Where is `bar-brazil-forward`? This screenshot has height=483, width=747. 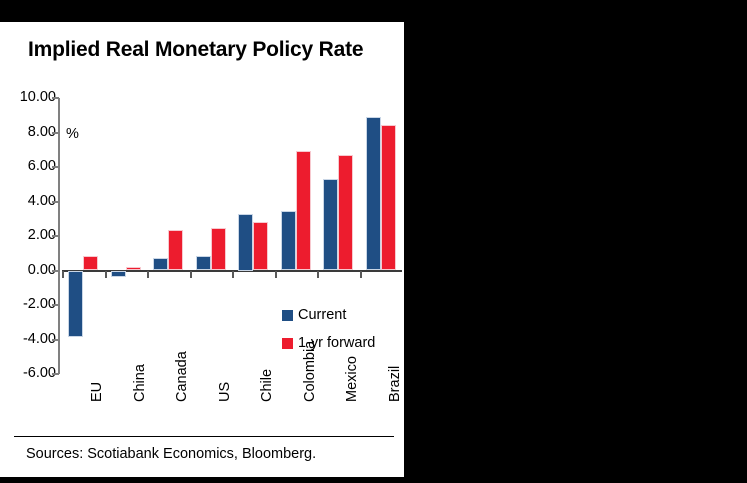
bar-brazil-forward is located at coordinates (388, 197).